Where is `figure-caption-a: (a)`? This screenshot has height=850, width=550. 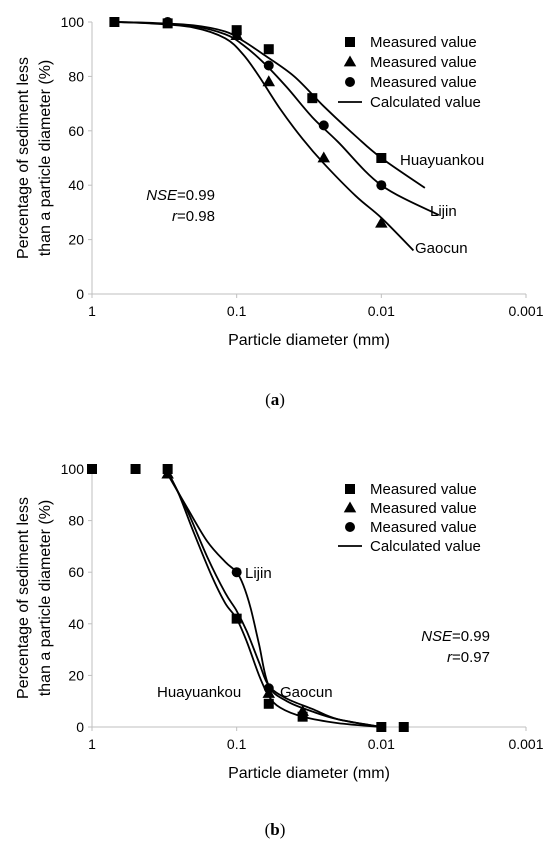
figure-caption-a: (a) is located at coordinates (275, 399).